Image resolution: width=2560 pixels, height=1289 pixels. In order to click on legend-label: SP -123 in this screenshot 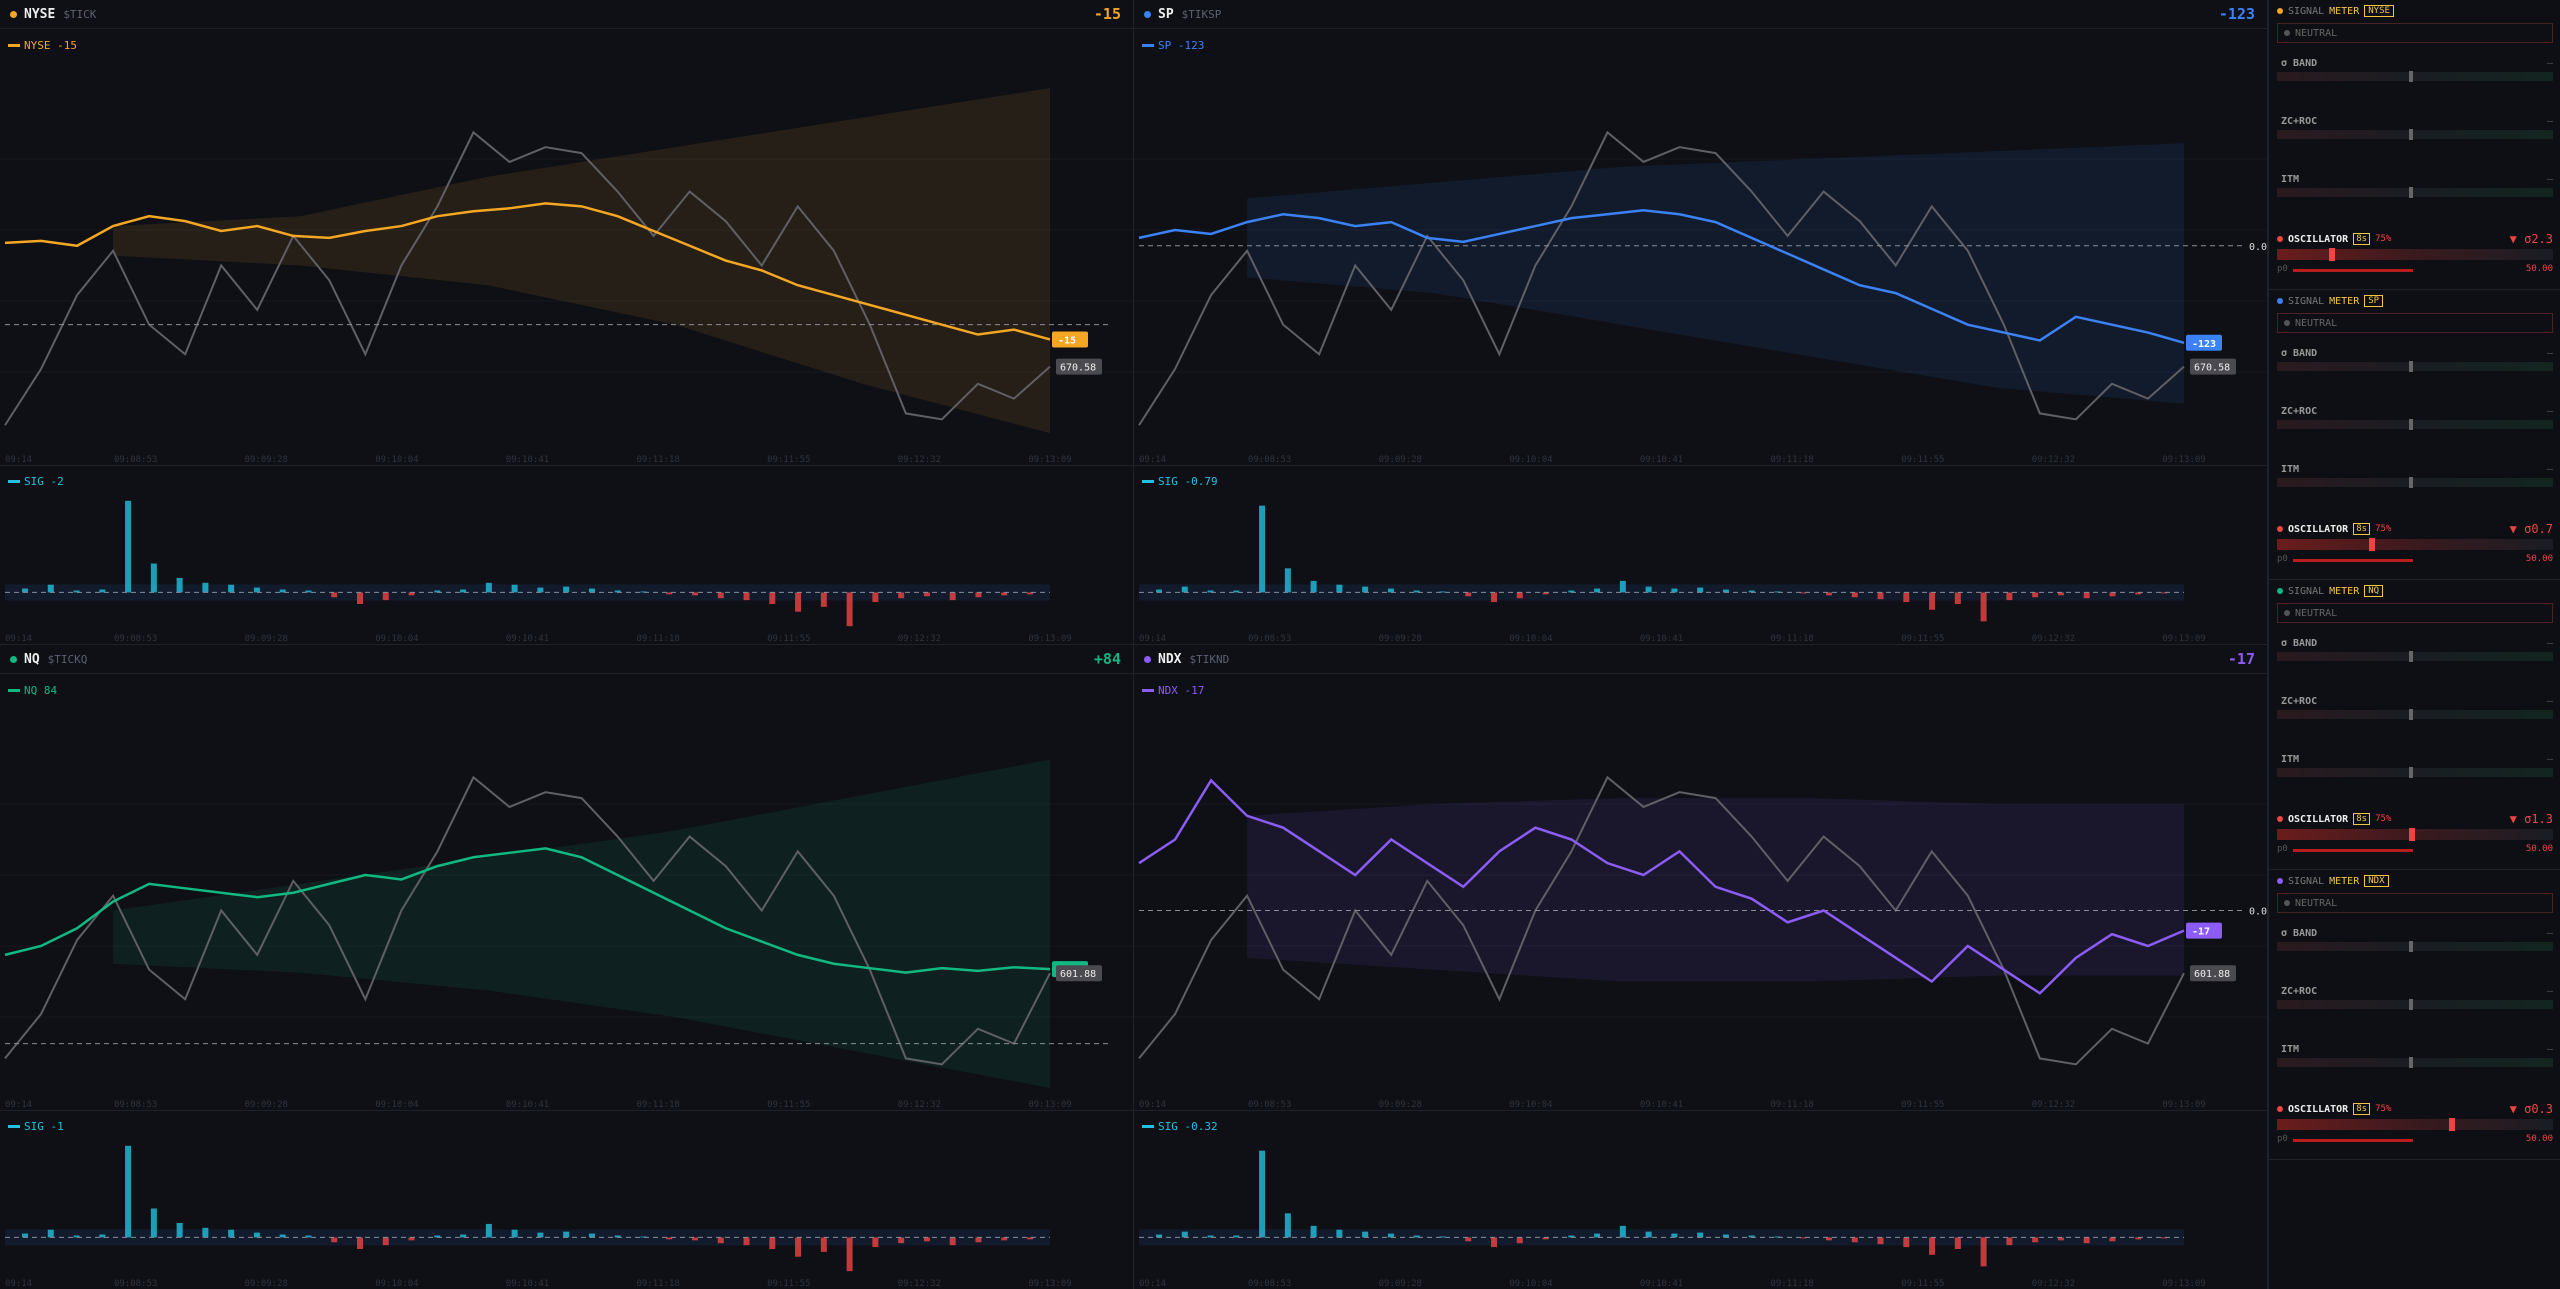, I will do `click(1181, 45)`.